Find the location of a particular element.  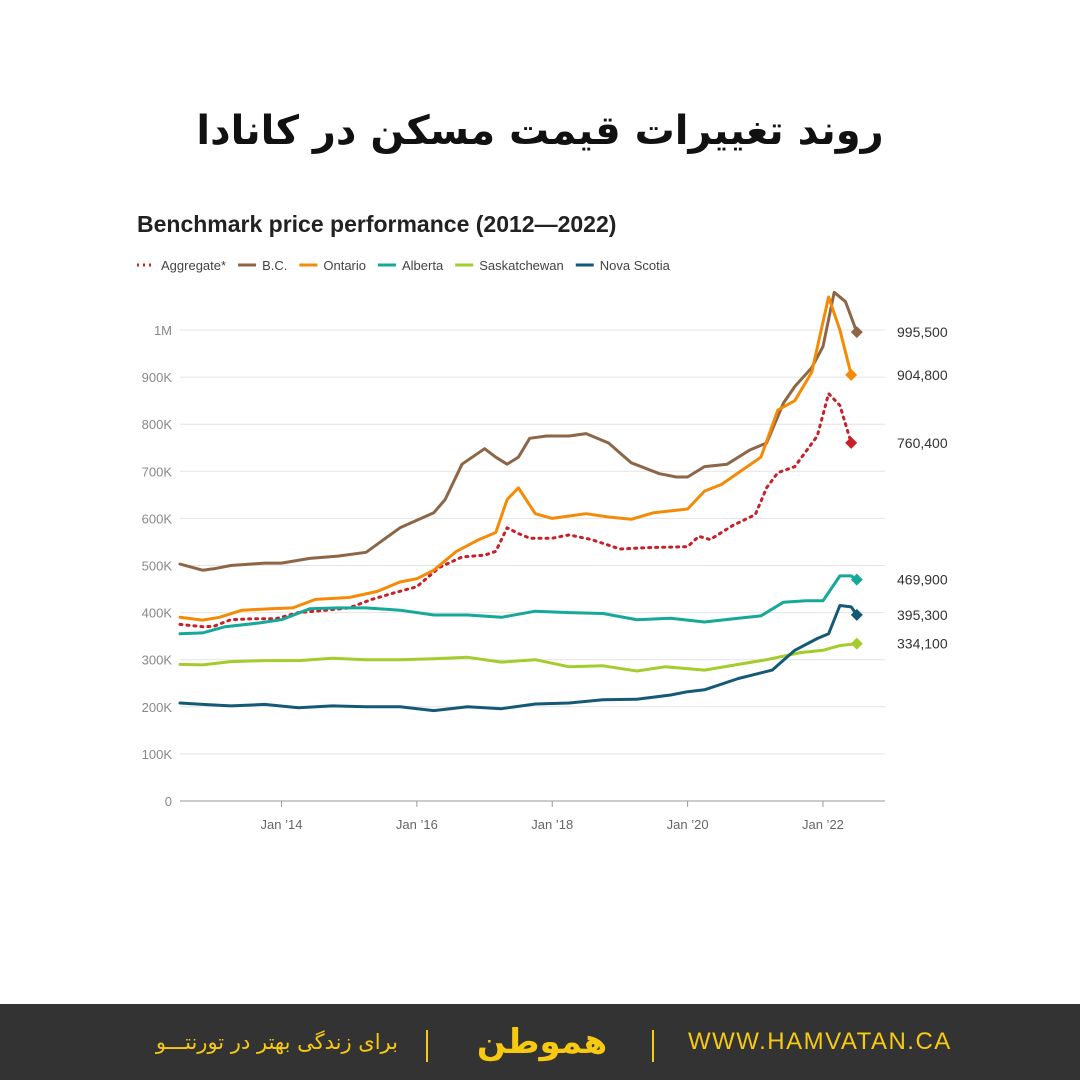

brand-logo: هموطن is located at coordinates (542, 1042).